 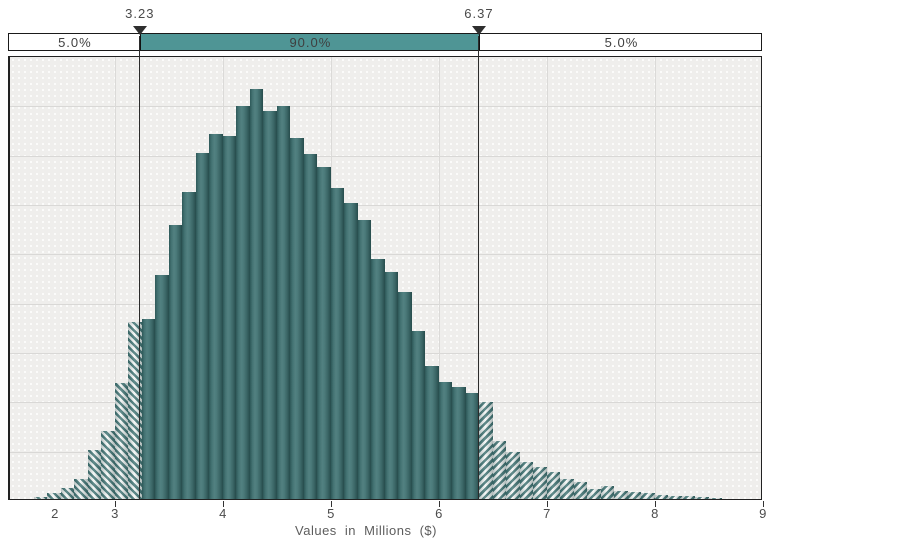 What do you see at coordinates (75, 42) in the screenshot?
I see `probability-left-label: 5.0%` at bounding box center [75, 42].